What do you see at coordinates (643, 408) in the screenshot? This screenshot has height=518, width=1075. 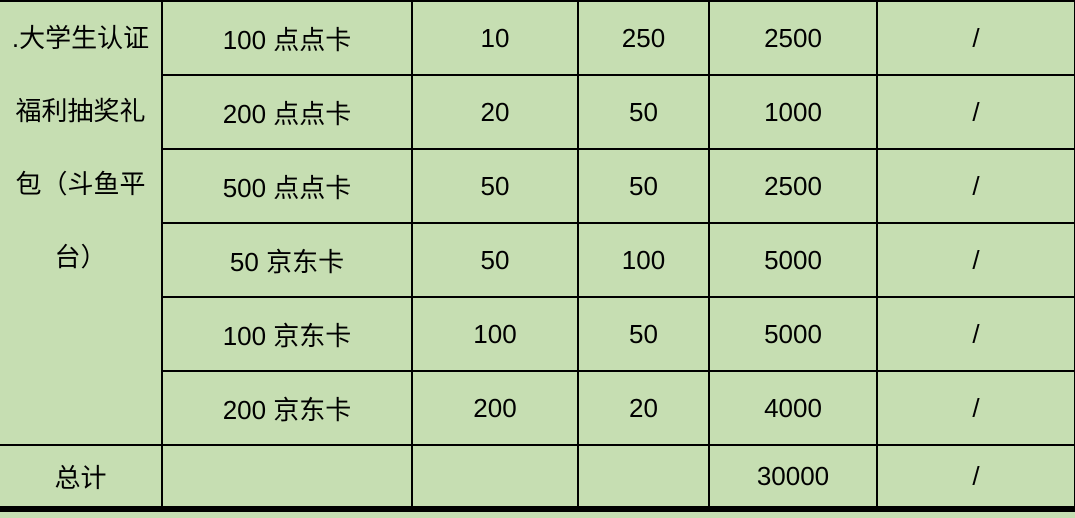 I see `quantity-cell: 20` at bounding box center [643, 408].